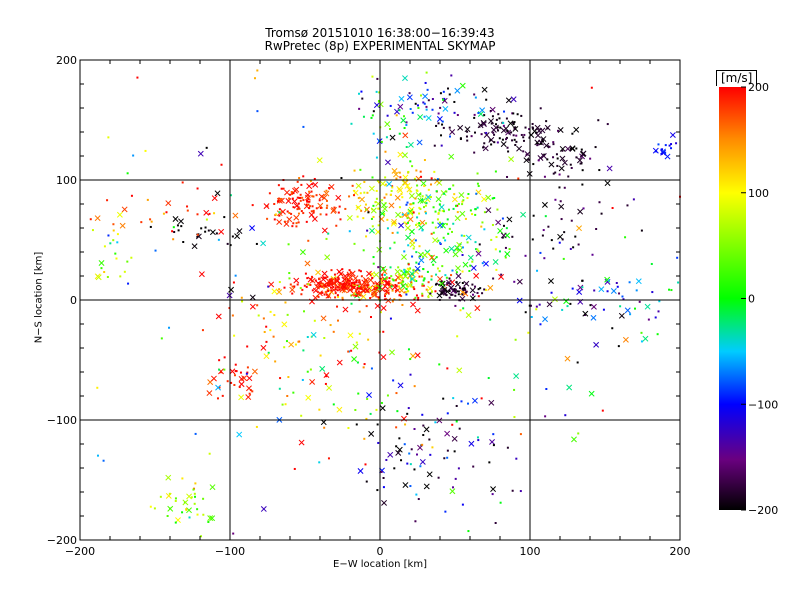  I want to click on colorbar-label: [m/s], so click(737, 78).